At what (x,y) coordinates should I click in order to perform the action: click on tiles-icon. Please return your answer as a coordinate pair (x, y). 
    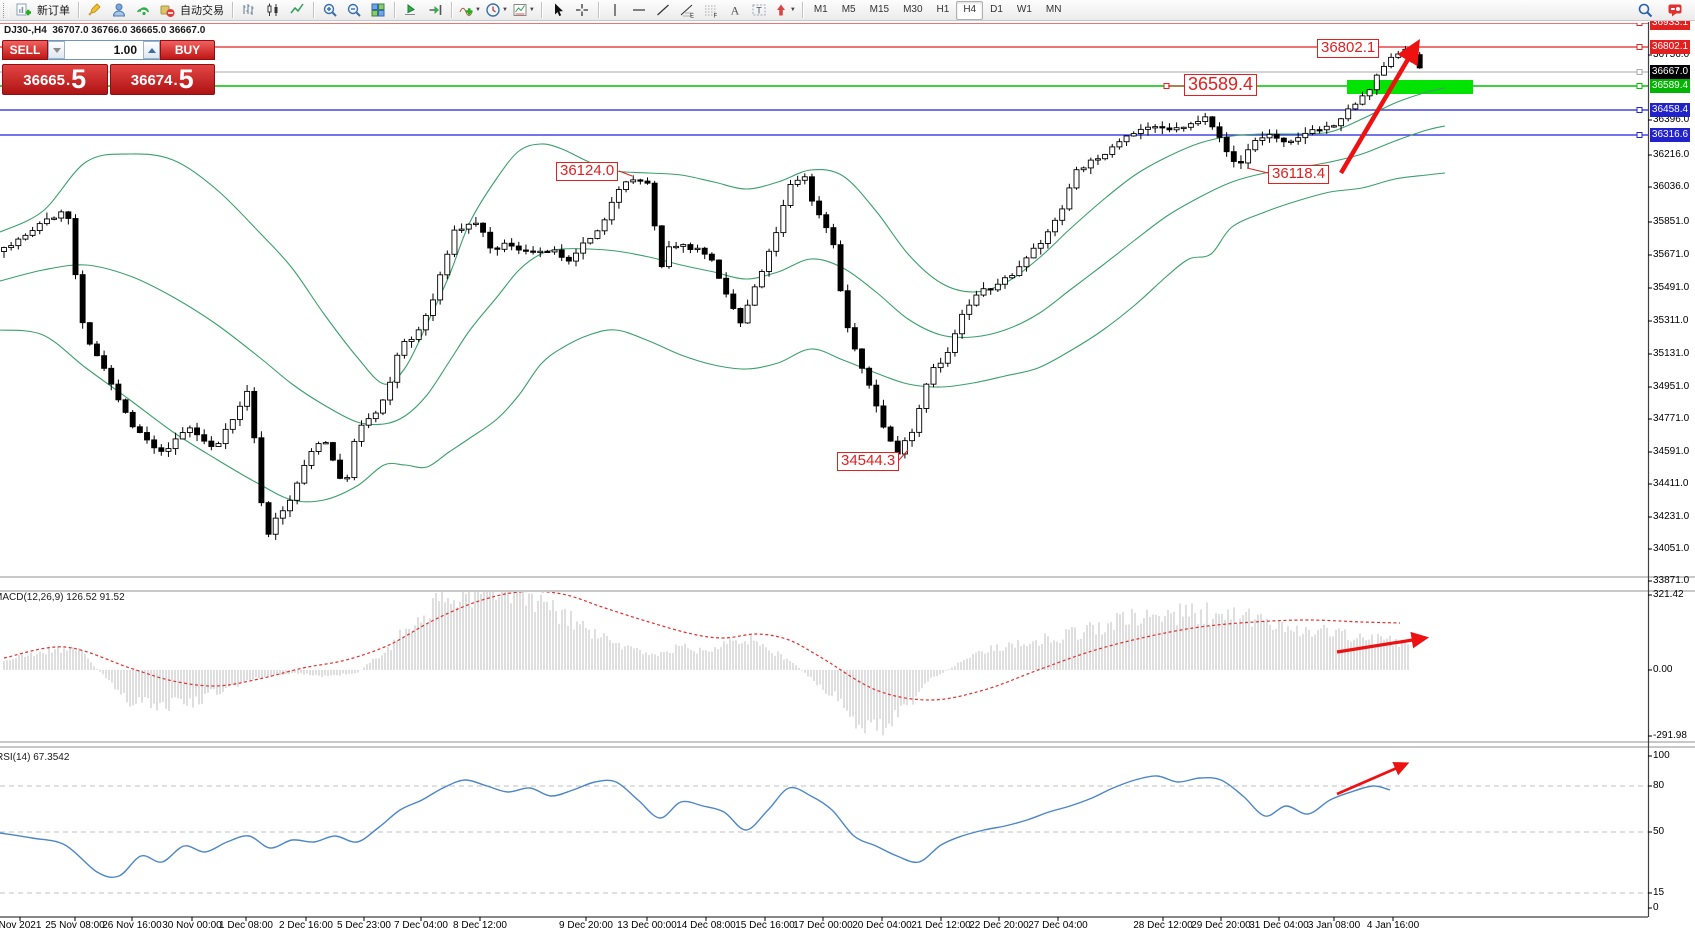
    Looking at the image, I should click on (378, 10).